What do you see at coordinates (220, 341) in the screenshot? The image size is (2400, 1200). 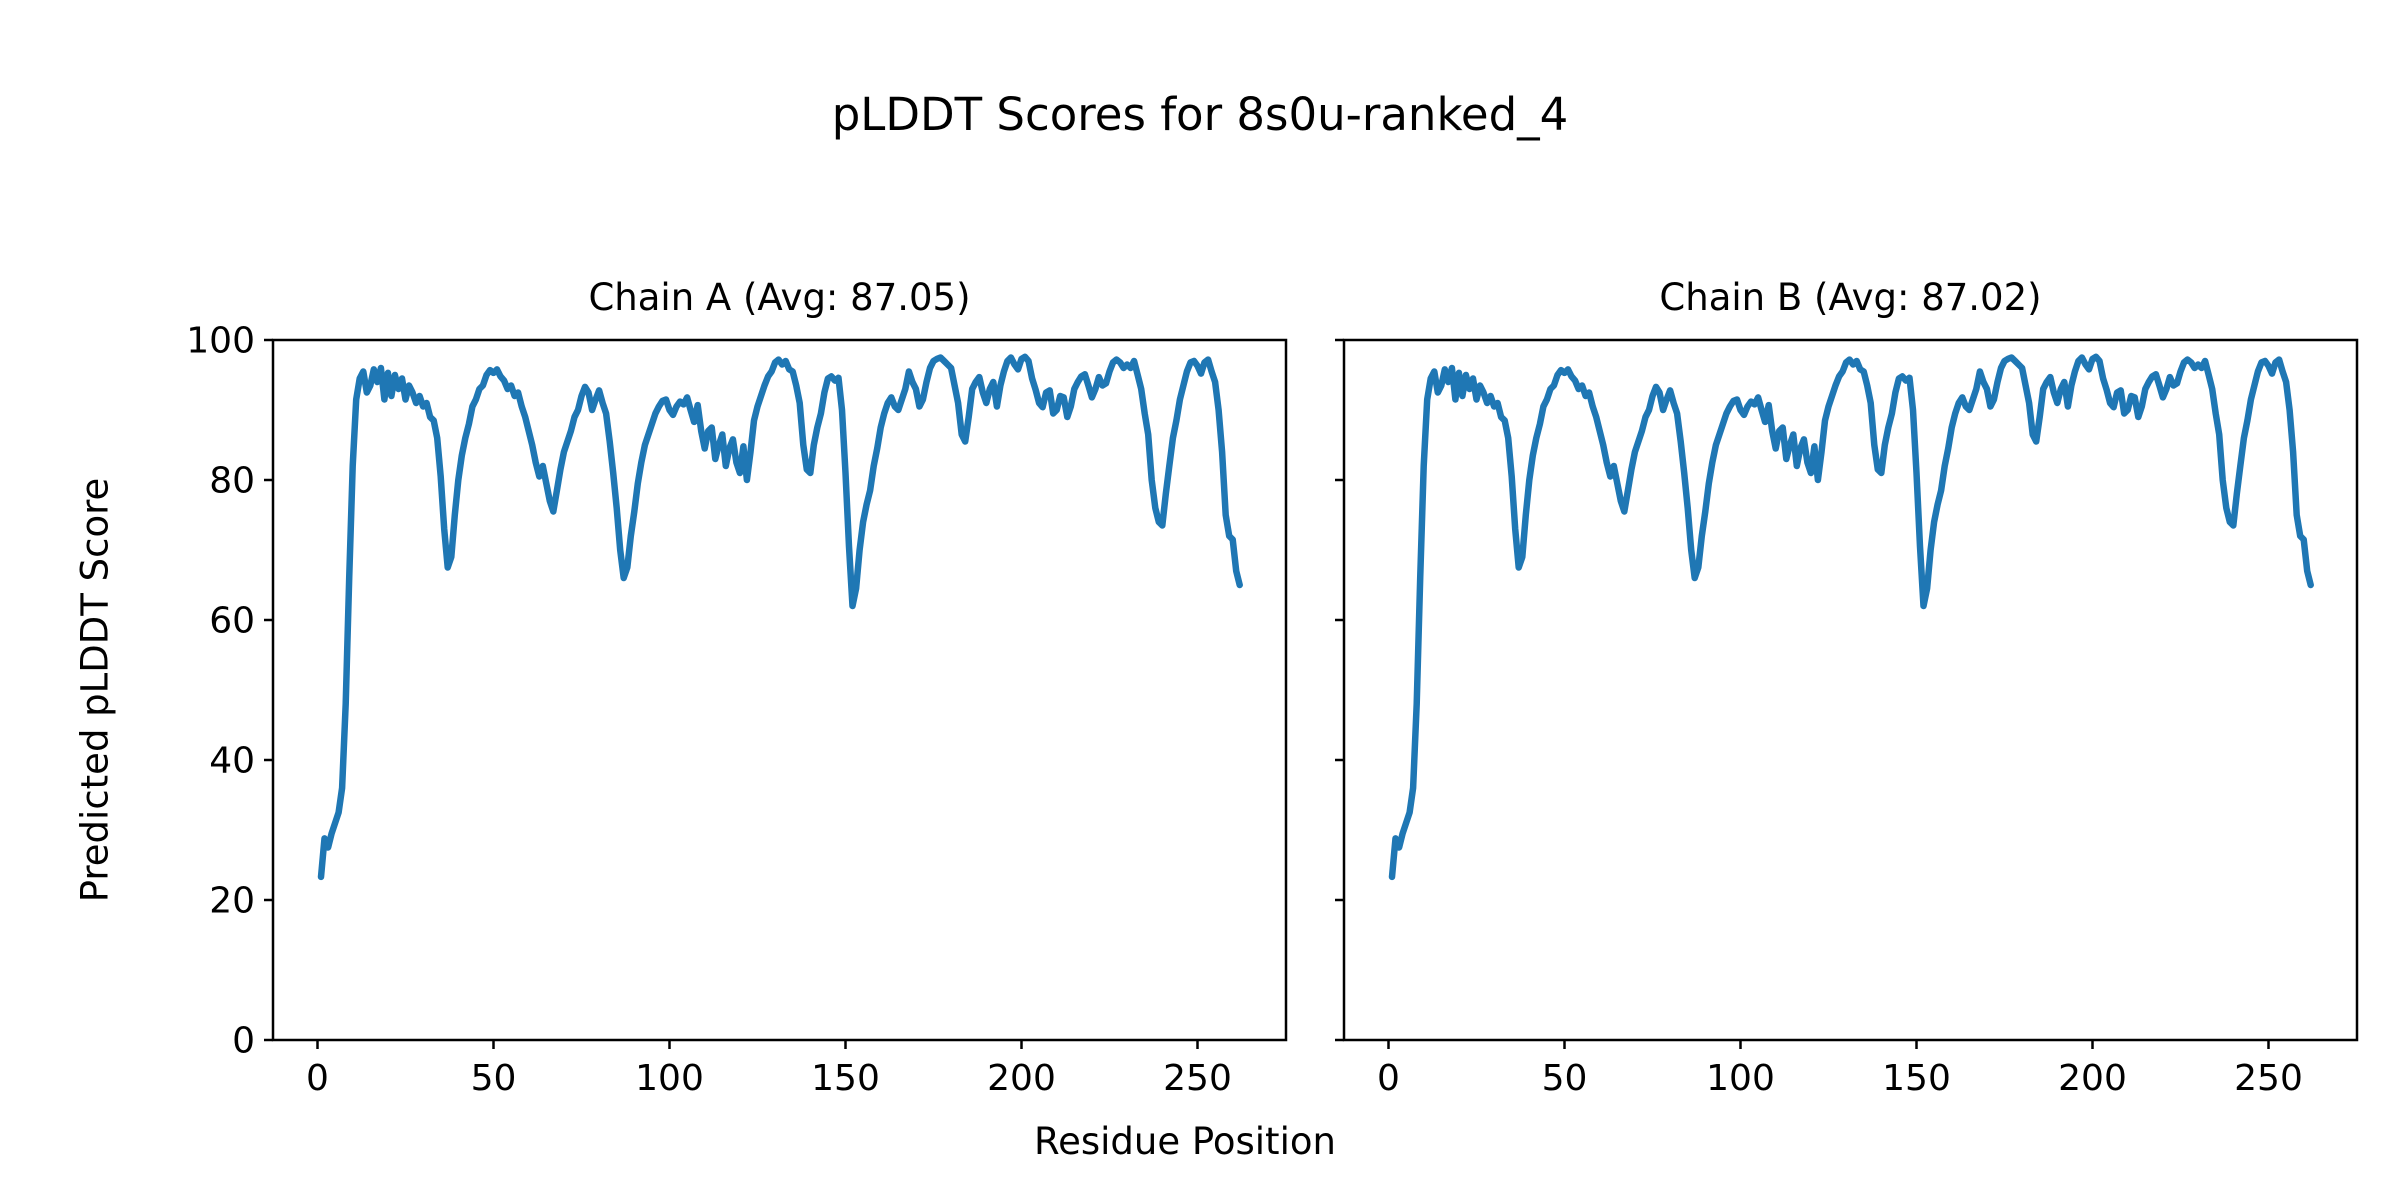 I see `y-tick-label: 100` at bounding box center [220, 341].